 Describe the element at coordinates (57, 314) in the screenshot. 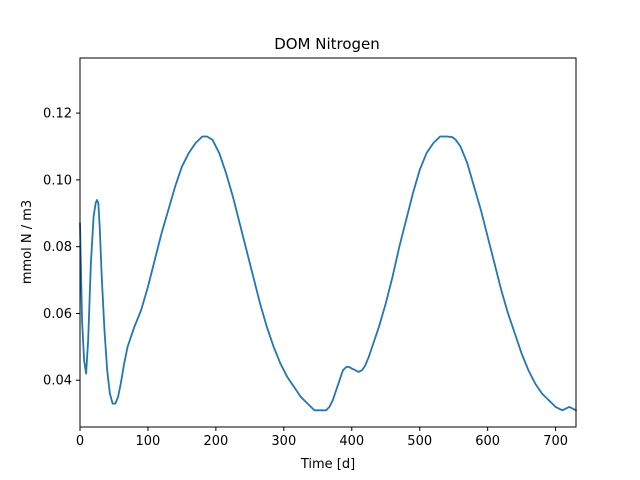

I see `y-tick-label: 0.06` at that location.